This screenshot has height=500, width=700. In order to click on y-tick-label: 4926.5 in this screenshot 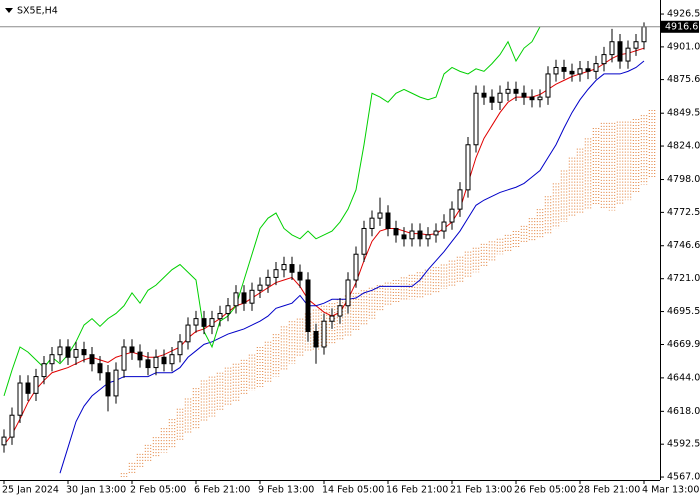, I will do `click(683, 14)`.